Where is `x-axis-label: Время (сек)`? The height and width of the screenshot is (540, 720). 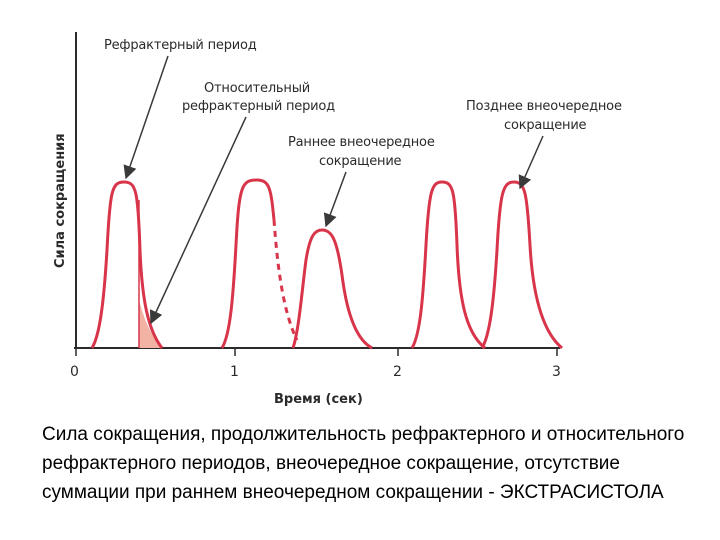
x-axis-label: Время (сек) is located at coordinates (318, 399).